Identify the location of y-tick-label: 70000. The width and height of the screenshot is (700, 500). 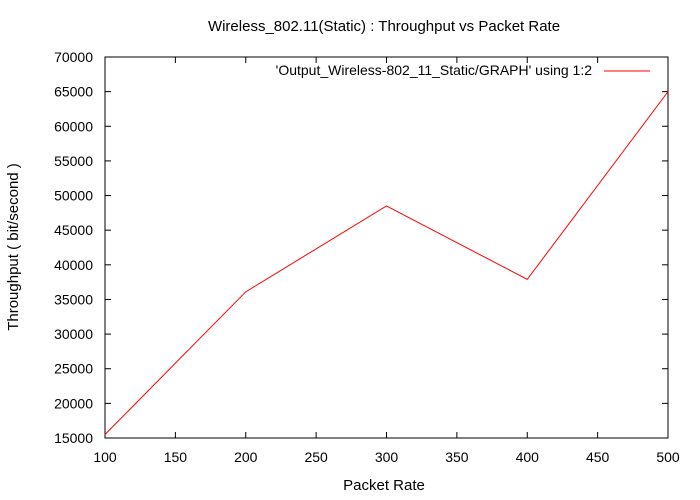
(73, 57).